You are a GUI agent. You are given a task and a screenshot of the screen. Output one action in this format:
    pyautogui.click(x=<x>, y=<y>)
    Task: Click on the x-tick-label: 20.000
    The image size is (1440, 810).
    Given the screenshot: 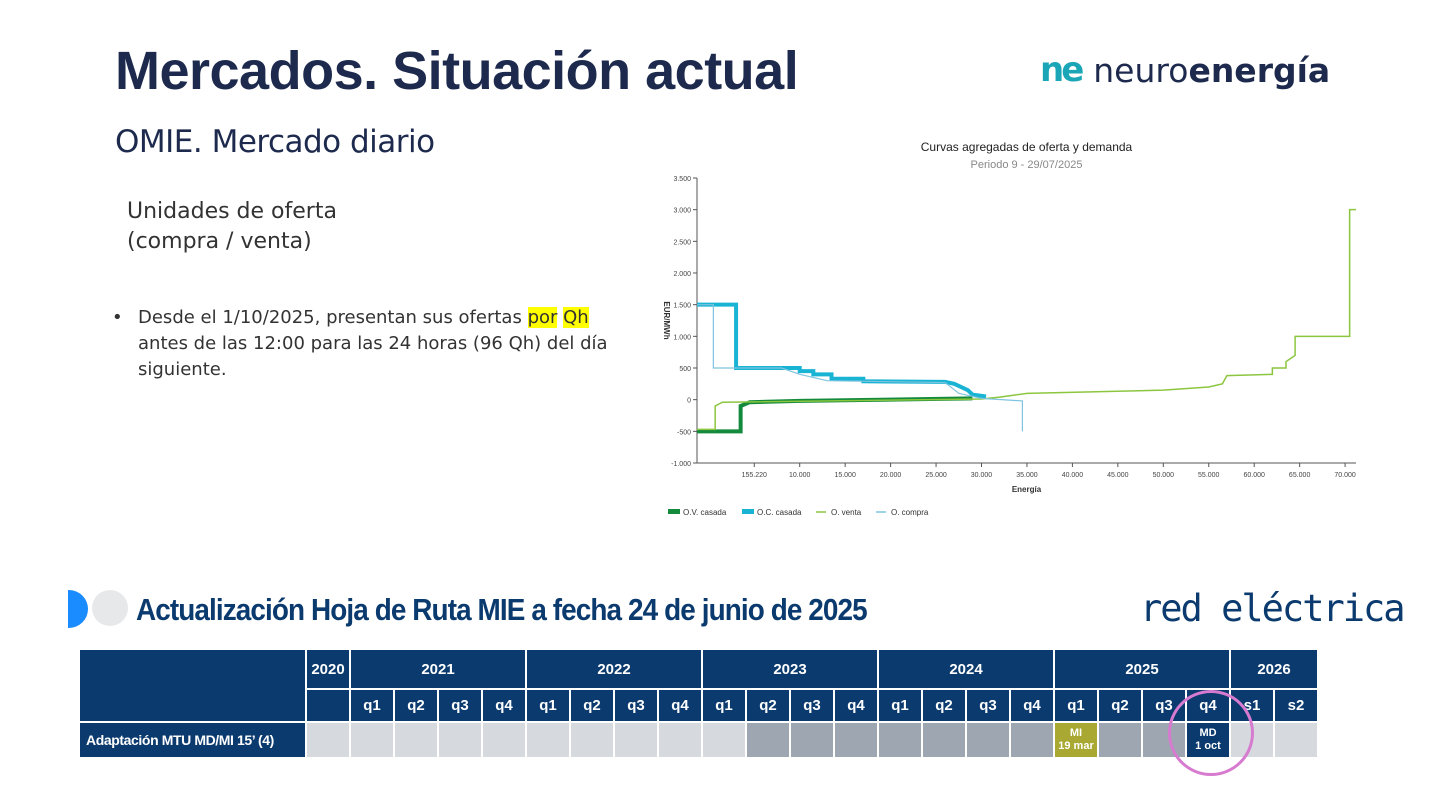 What is the action you would take?
    pyautogui.click(x=891, y=475)
    